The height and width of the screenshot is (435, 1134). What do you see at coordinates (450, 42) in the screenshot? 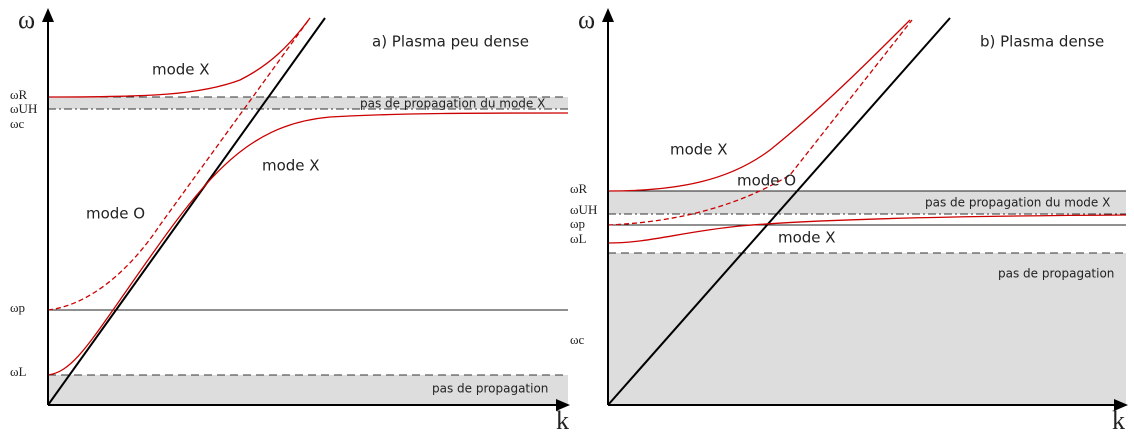
I see `panel-title: a) Plasma peu dense` at bounding box center [450, 42].